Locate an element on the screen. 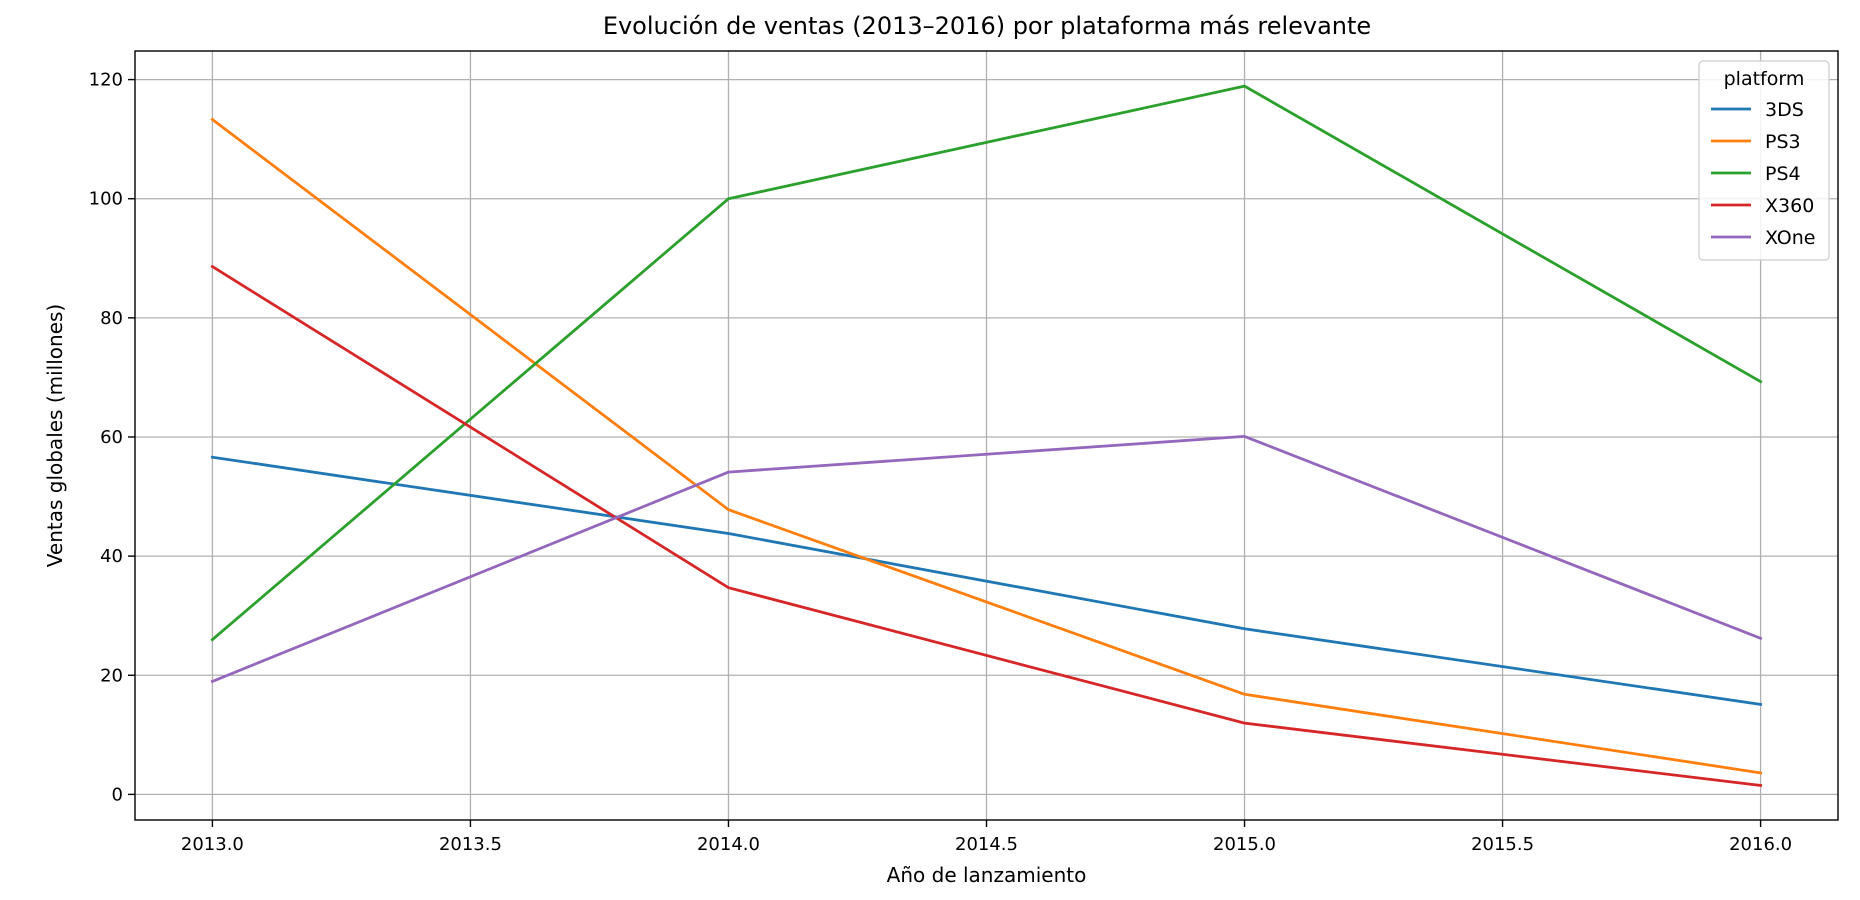  y-tick-label: 0 is located at coordinates (117, 794).